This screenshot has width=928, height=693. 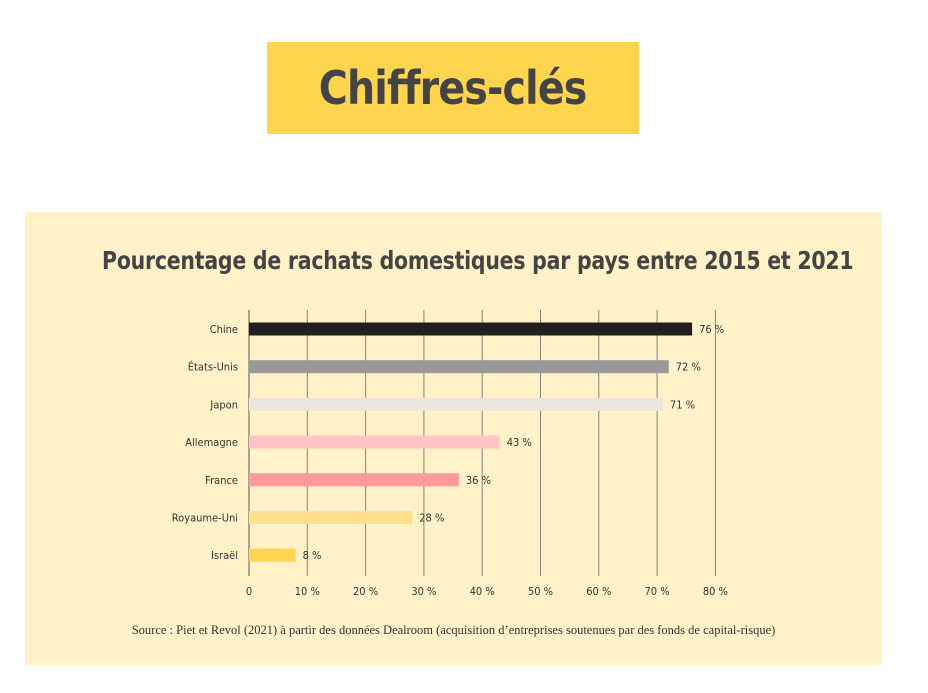 What do you see at coordinates (249, 591) in the screenshot?
I see `x-tick-label: 0` at bounding box center [249, 591].